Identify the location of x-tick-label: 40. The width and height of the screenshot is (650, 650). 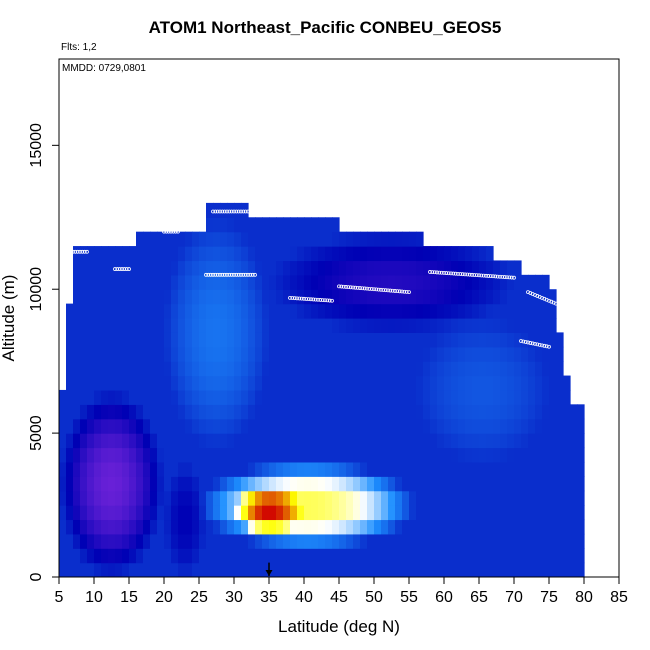
(304, 597).